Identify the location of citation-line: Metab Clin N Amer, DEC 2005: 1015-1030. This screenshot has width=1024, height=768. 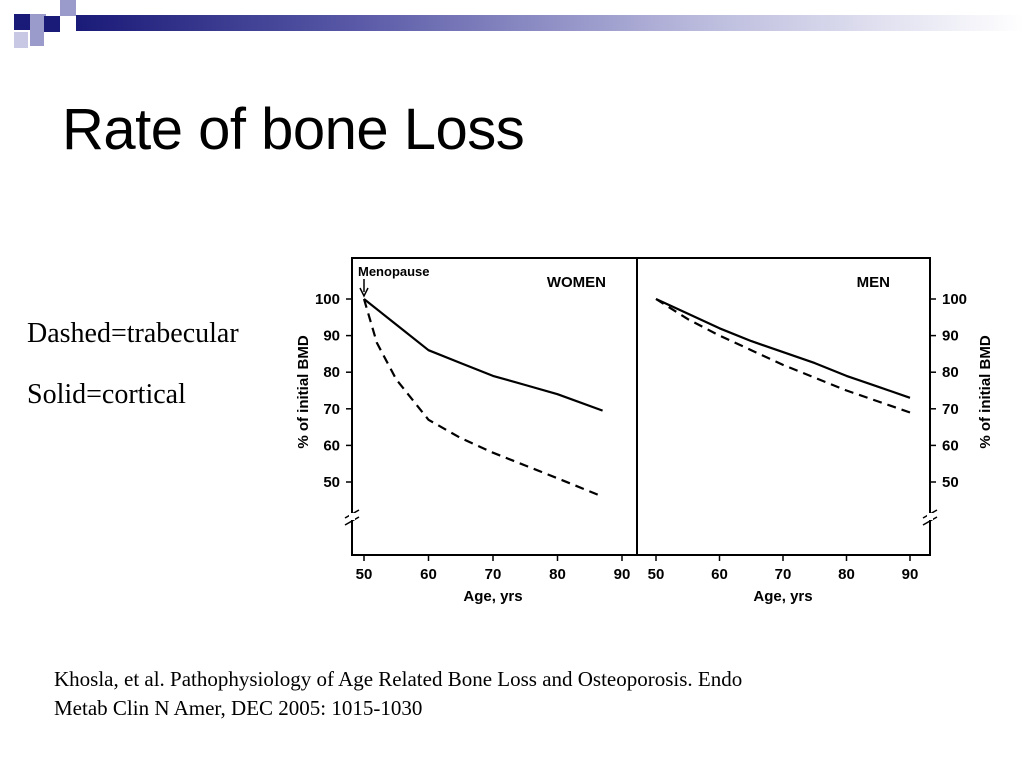
(238, 708).